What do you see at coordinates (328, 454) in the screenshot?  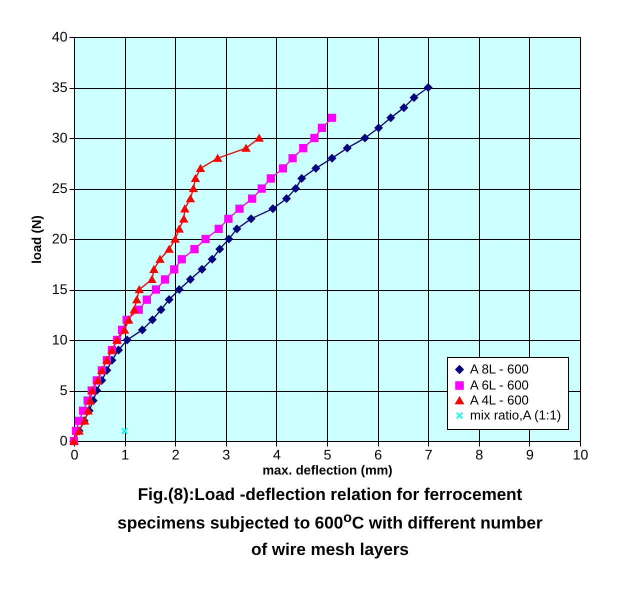 I see `x-tick-label: 5` at bounding box center [328, 454].